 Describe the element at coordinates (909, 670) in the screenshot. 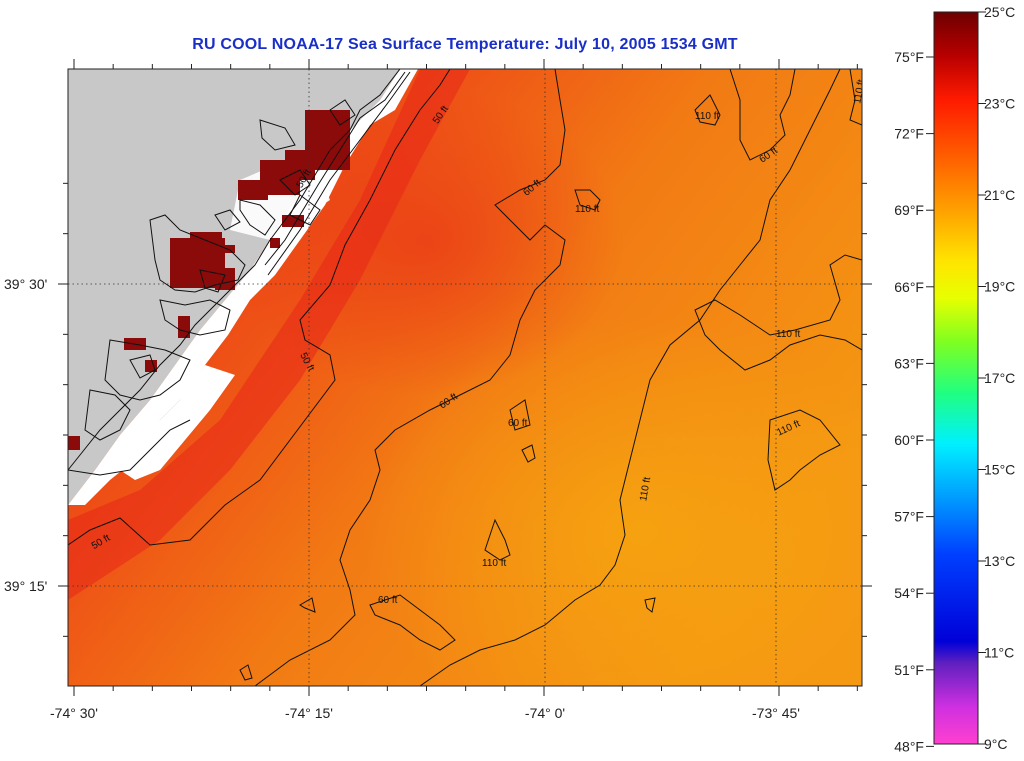

I see `colorbar-fahrenheit-label: 51°F` at that location.